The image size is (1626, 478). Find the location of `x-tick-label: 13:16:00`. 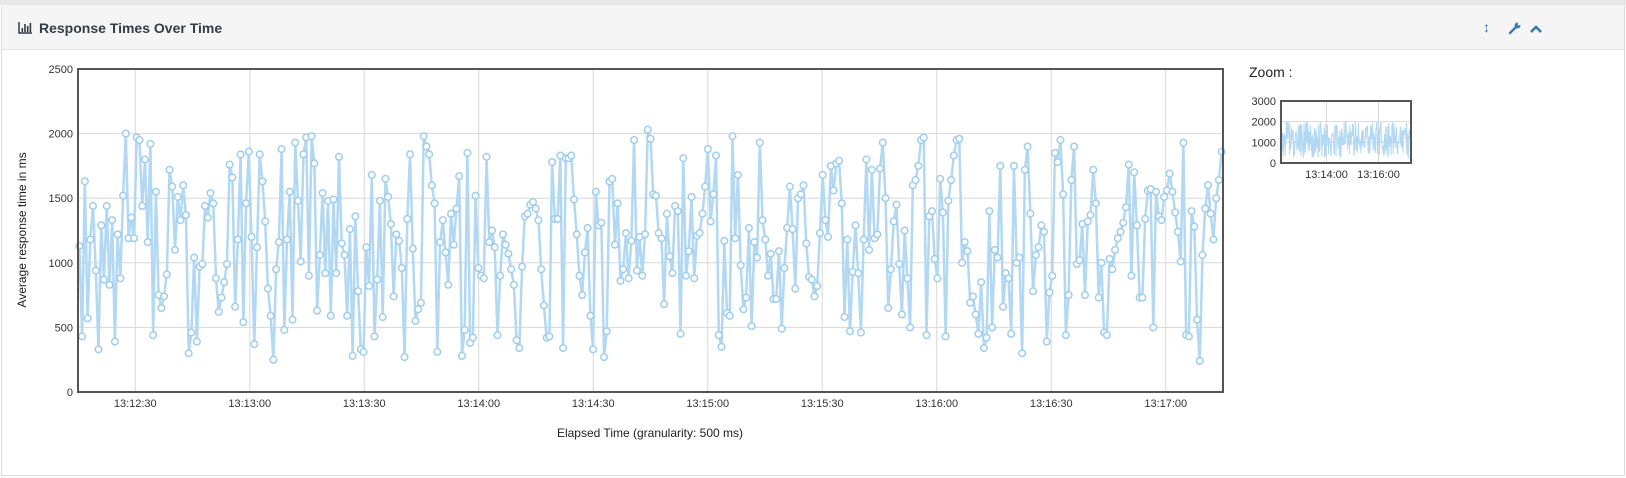

x-tick-label: 13:16:00 is located at coordinates (936, 404).